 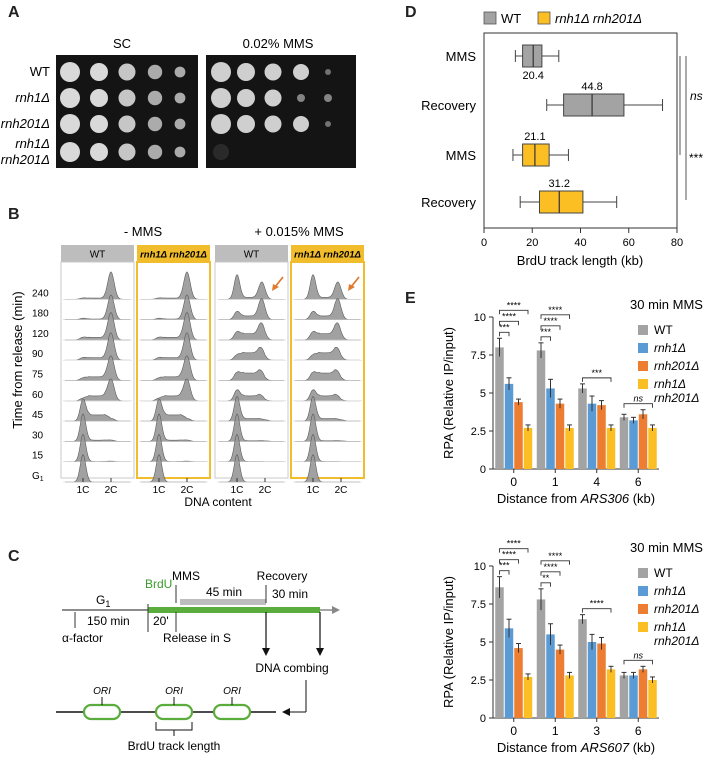 I want to click on e-ytick: 7.5, so click(x=478, y=605).